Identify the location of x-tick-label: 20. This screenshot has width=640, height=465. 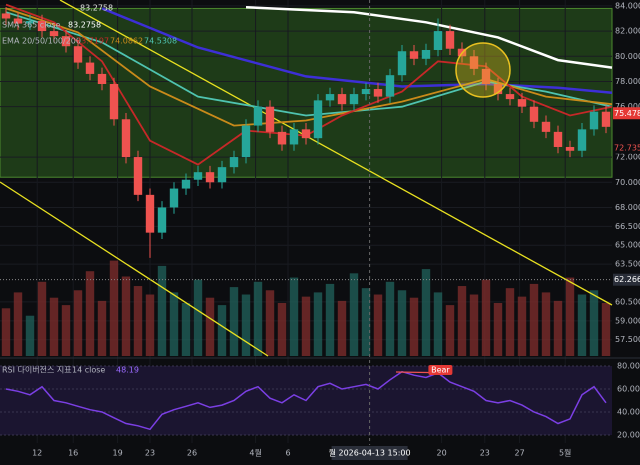
(442, 453).